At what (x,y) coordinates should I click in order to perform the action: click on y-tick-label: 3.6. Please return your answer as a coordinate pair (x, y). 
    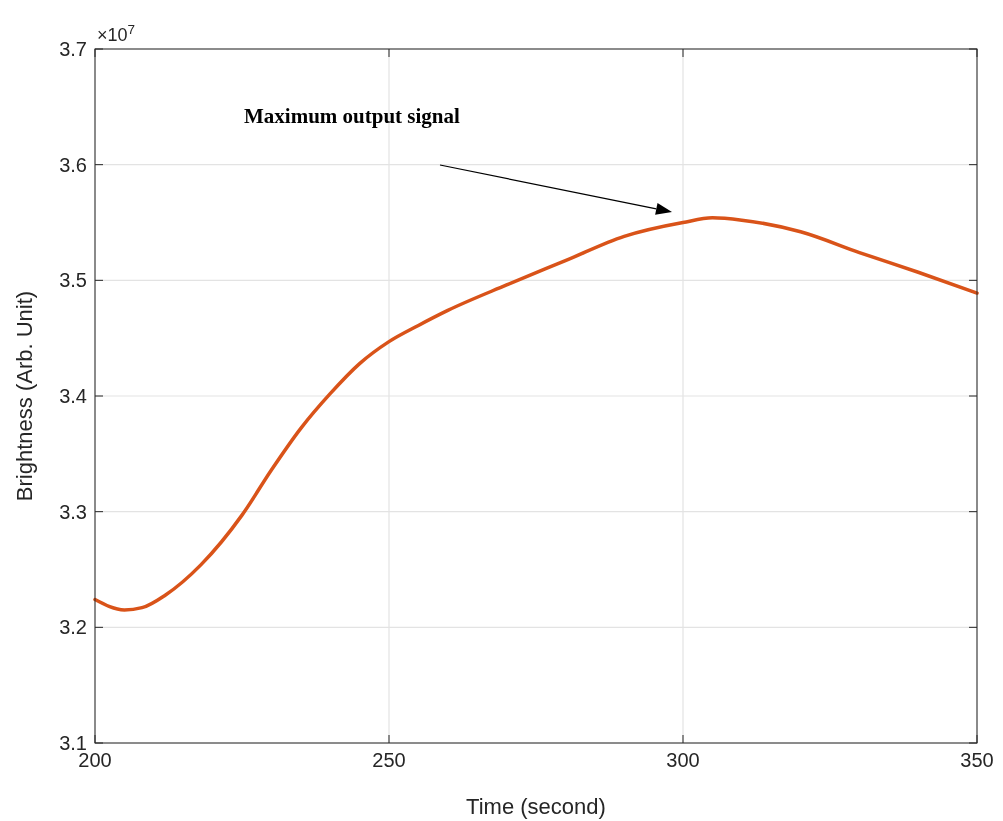
    Looking at the image, I should click on (73, 164).